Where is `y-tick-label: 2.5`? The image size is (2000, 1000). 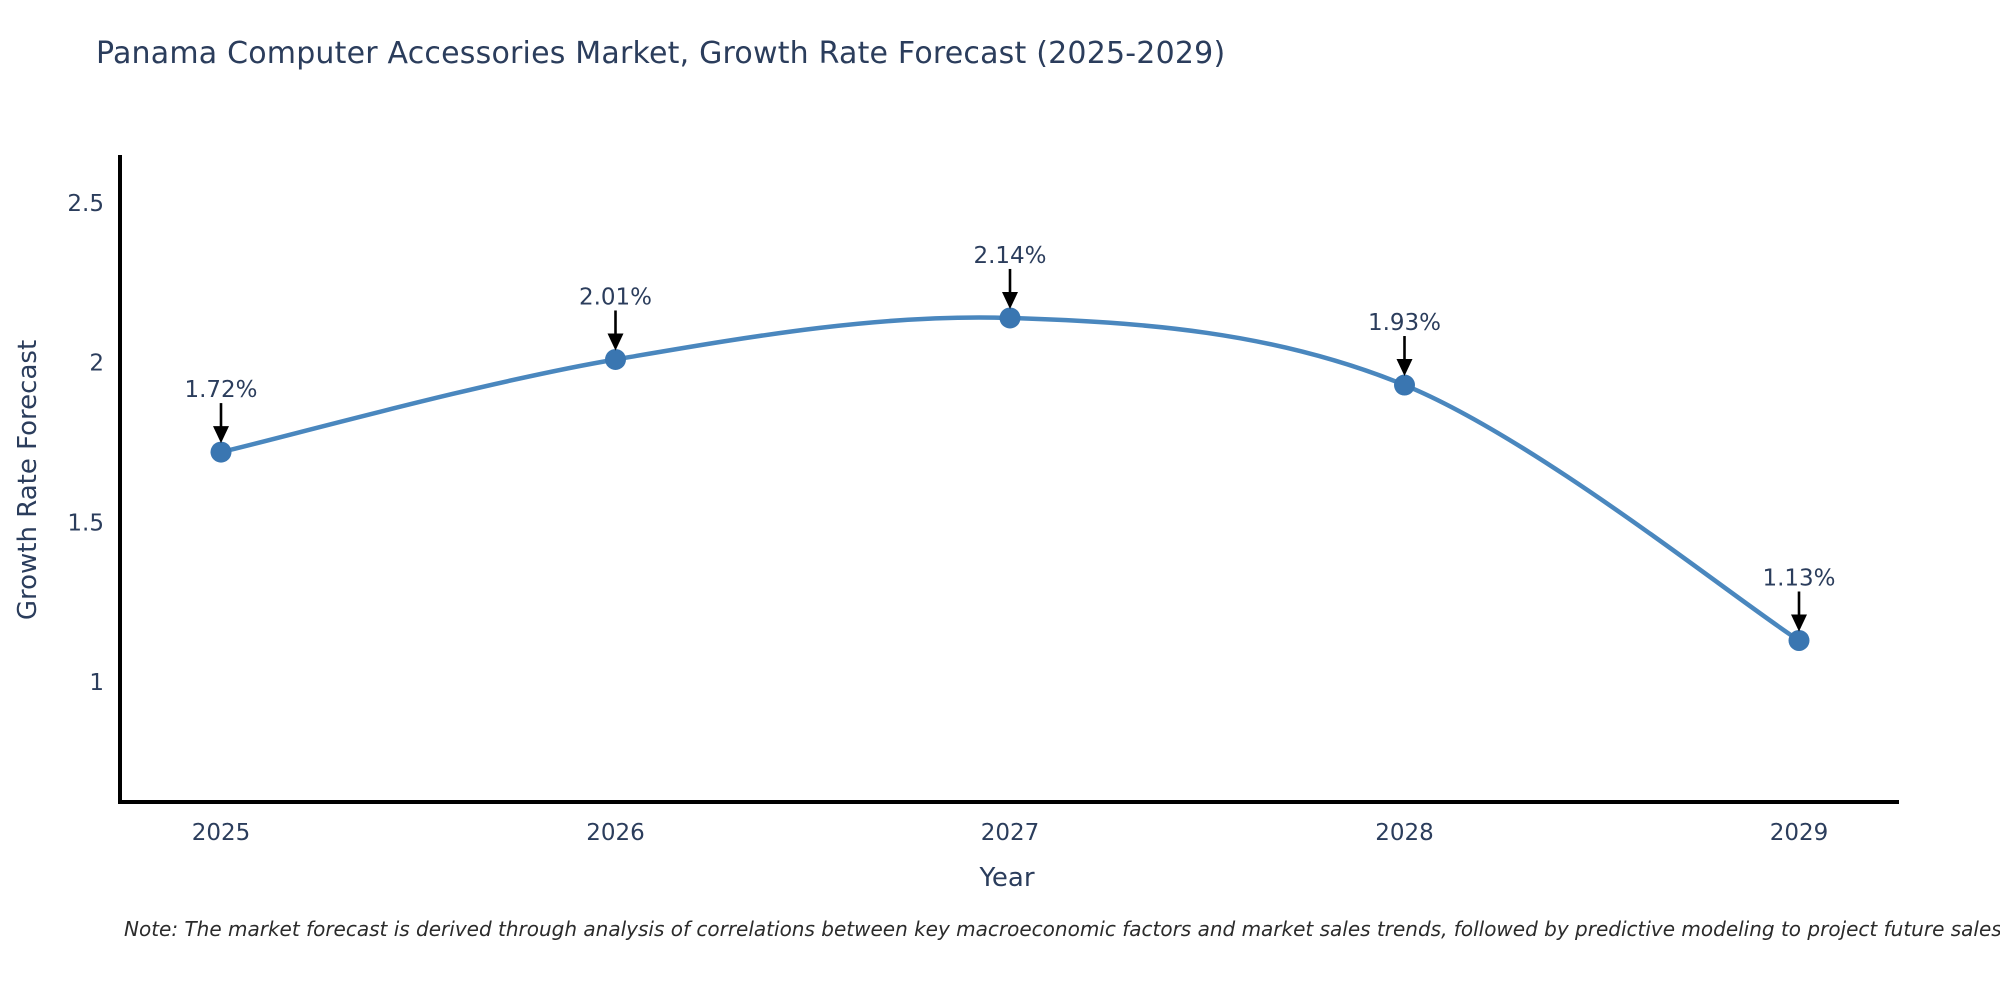
y-tick-label: 2.5 is located at coordinates (85, 204).